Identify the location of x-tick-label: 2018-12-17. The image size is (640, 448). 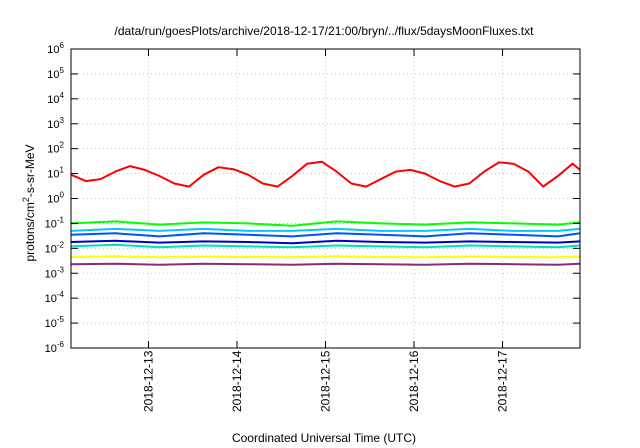
(503, 381).